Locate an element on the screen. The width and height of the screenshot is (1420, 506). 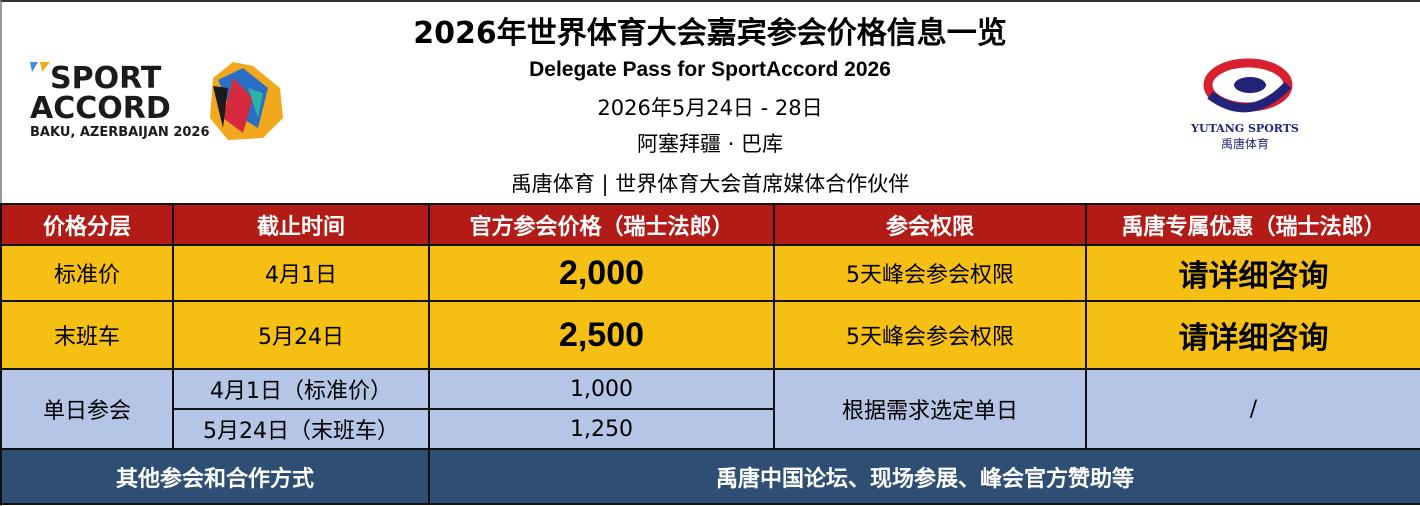
column-header: 禹唐专属优惠（瑞士法郎） is located at coordinates (1252, 224).